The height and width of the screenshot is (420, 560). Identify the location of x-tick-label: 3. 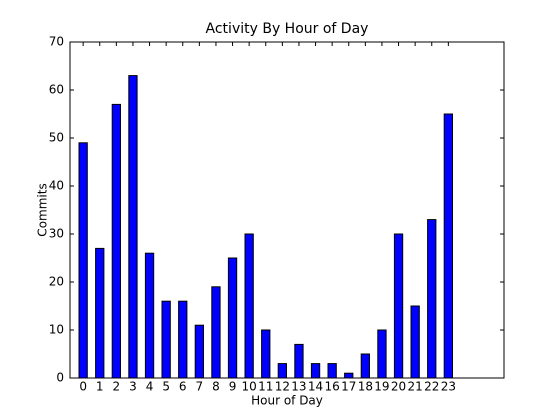
(133, 387).